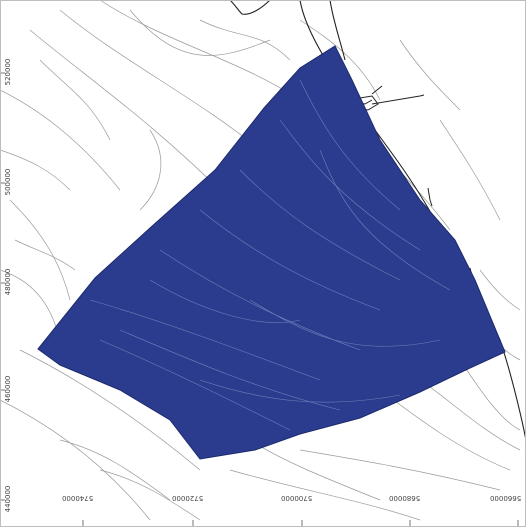  Describe the element at coordinates (8, 182) in the screenshot. I see `y-axis-label-500000: 500000` at that location.